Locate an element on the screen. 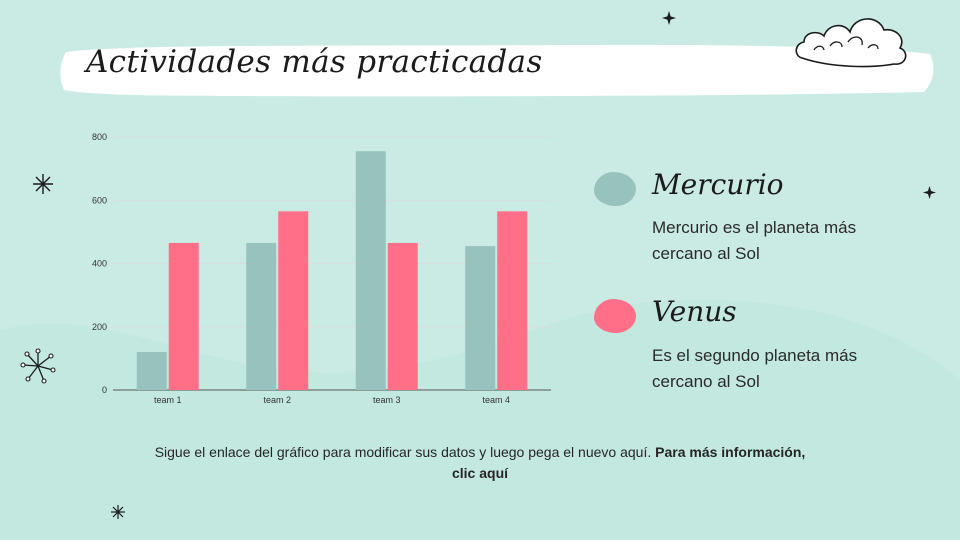  x-tick-label: team 3 is located at coordinates (387, 400).